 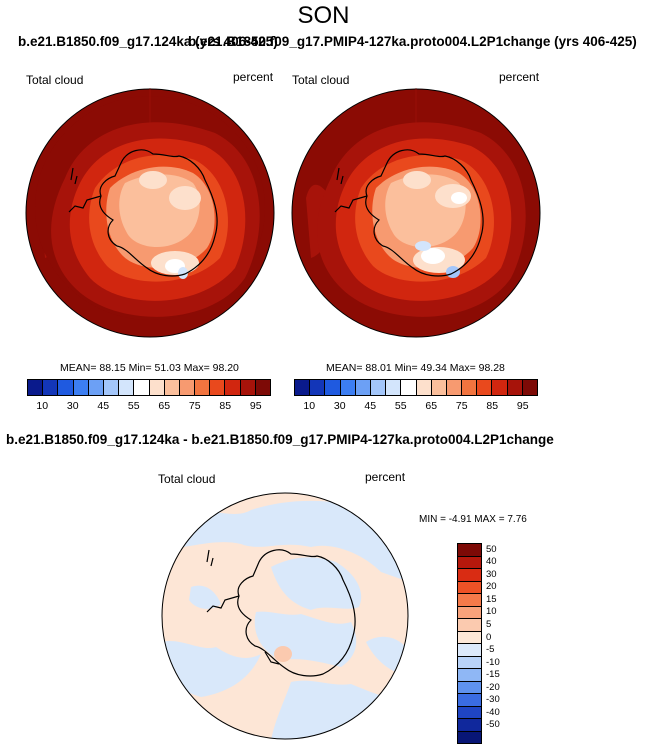 I want to click on left-panel-title: b.e21.B1850.f09_g17.124ka (yrs 406-425), so click(x=148, y=41).